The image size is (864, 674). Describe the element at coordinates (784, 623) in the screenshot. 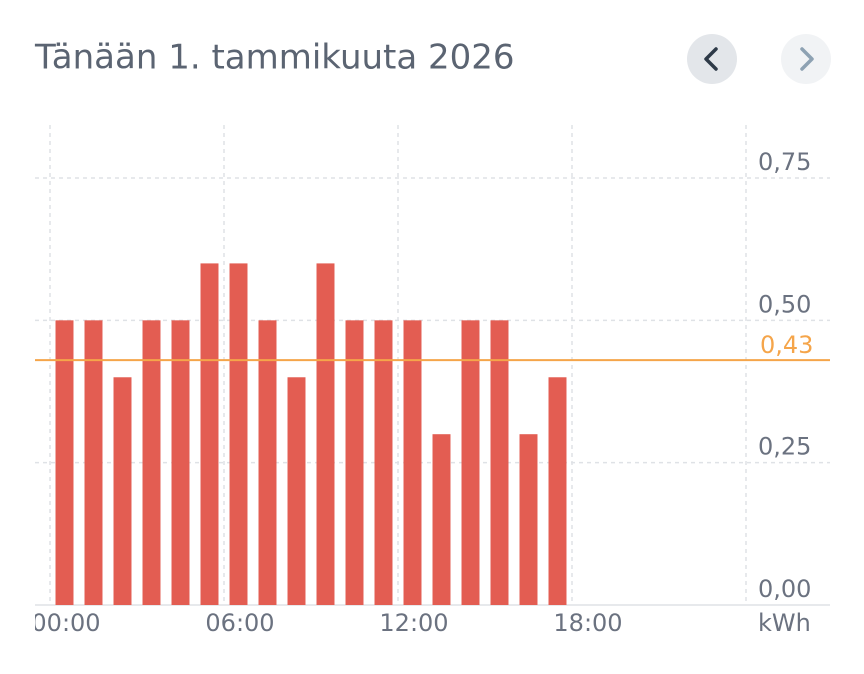

I see `y-unit: kWh` at that location.